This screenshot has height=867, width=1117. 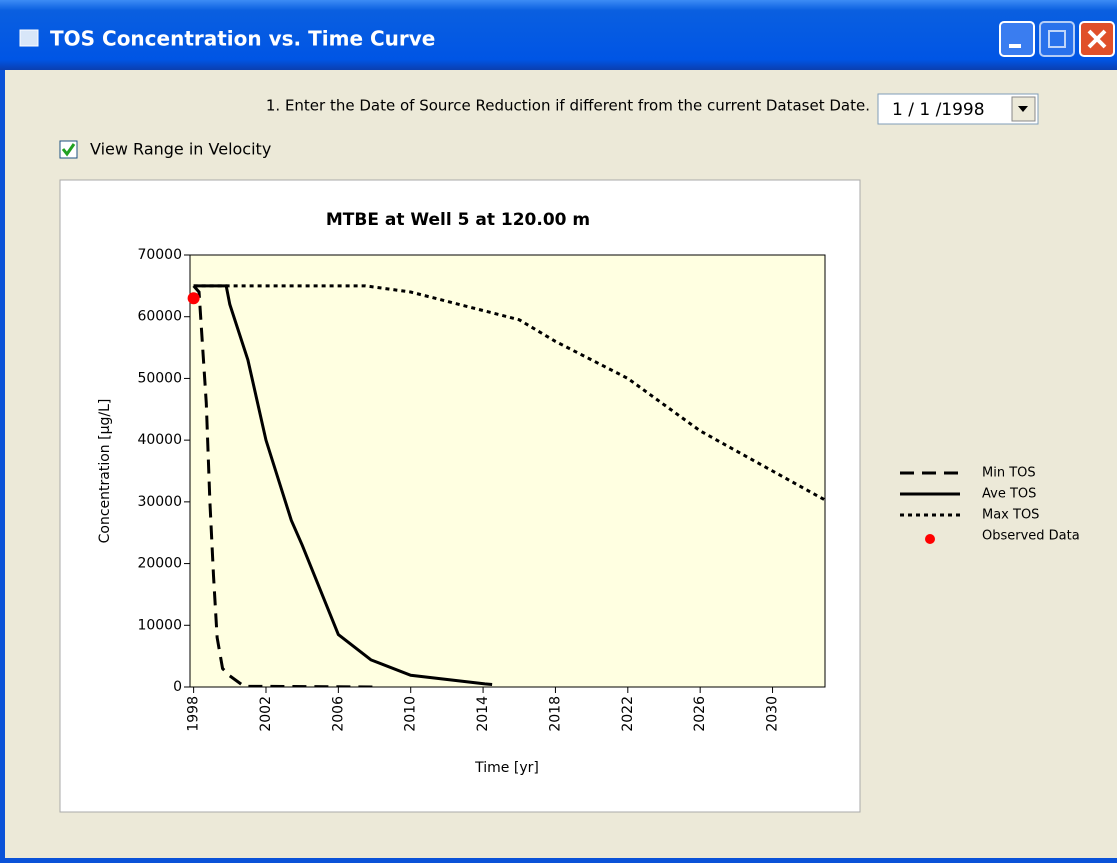 I want to click on checkbox-label: View Range in Velocity, so click(x=180, y=149).